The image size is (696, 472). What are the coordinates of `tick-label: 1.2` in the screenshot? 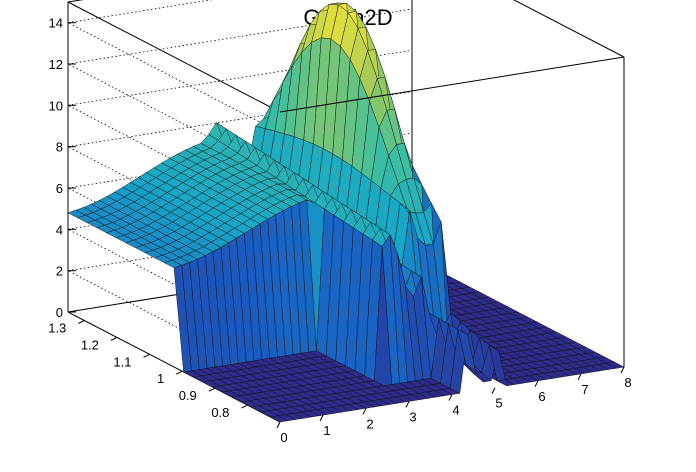 It's located at (90, 344).